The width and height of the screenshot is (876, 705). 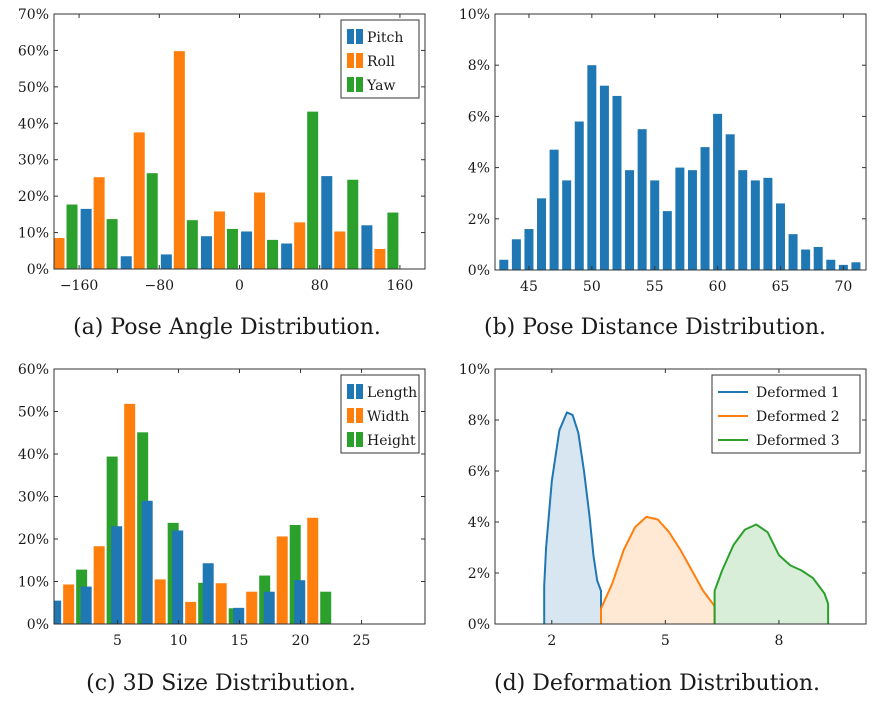 I want to click on y-tick-label: 6%, so click(x=479, y=117).